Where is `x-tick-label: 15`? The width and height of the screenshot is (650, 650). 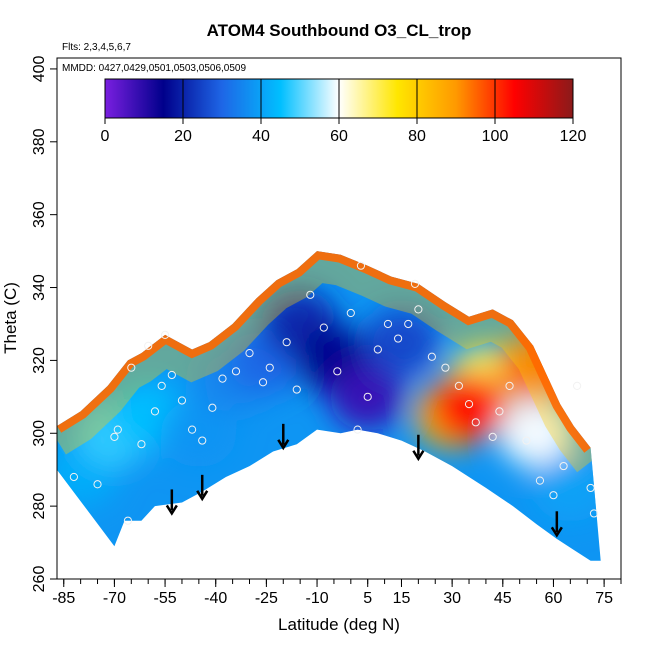 x-tick-label: 15 is located at coordinates (402, 598).